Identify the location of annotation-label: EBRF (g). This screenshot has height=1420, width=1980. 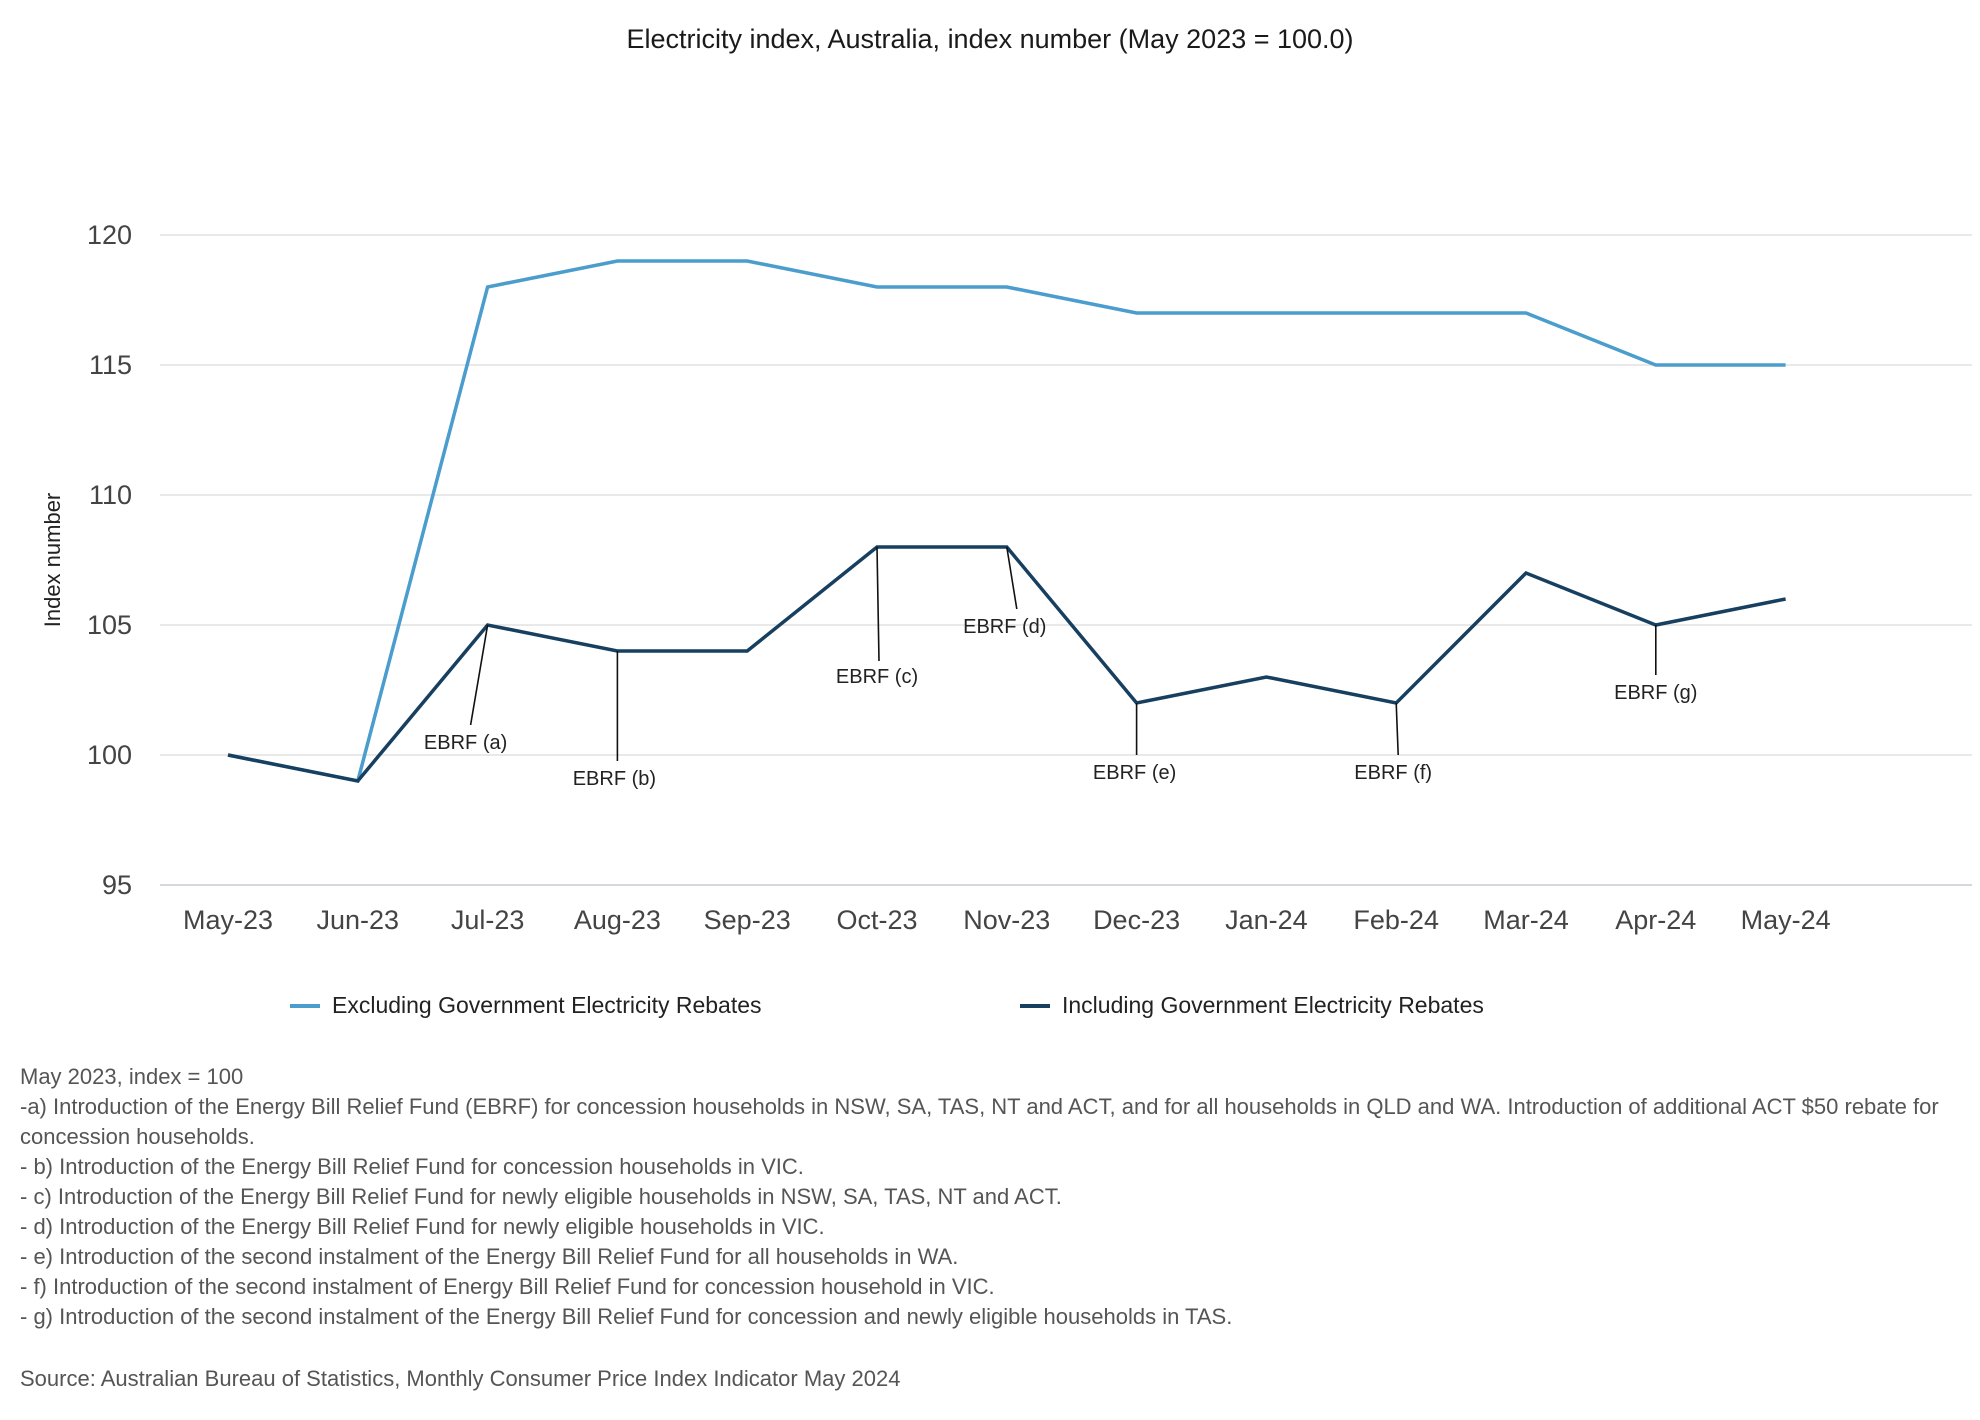
(1655, 693).